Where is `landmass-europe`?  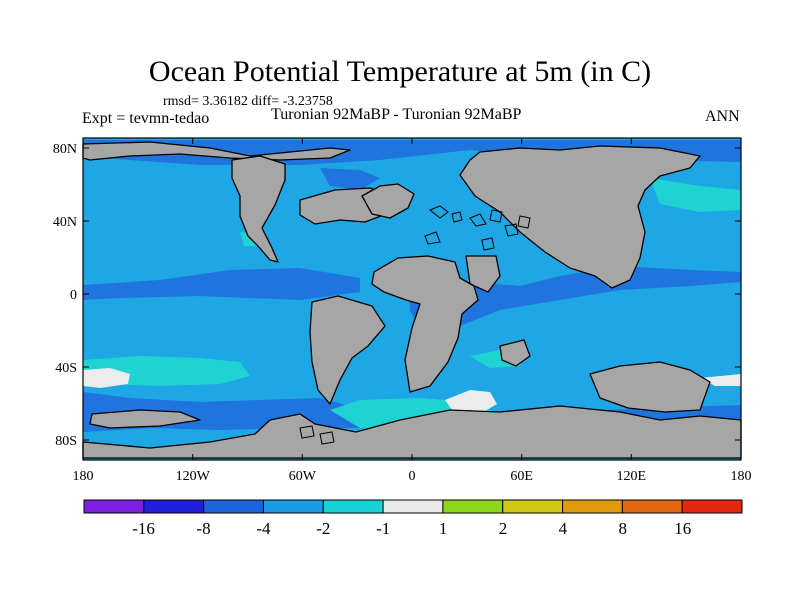
landmass-europe is located at coordinates (388, 201).